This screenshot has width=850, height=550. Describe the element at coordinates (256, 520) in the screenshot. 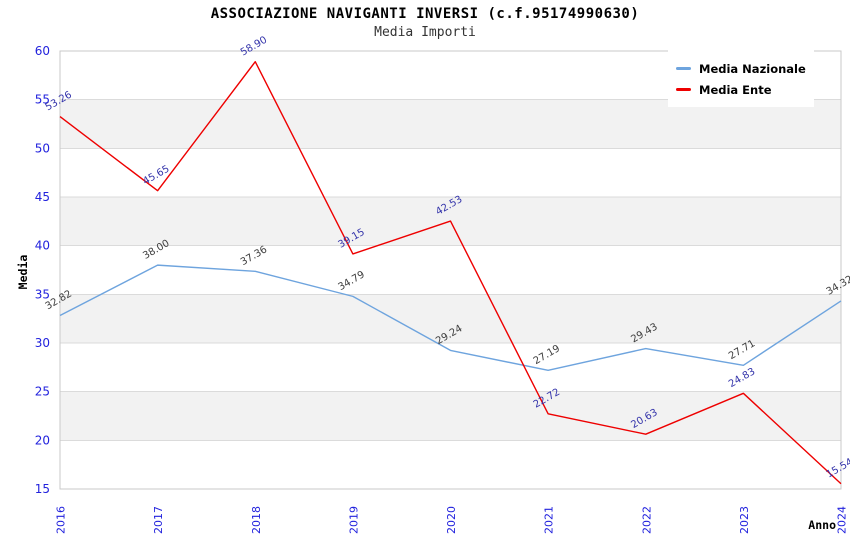

I see `x-tick-label: 2018` at that location.